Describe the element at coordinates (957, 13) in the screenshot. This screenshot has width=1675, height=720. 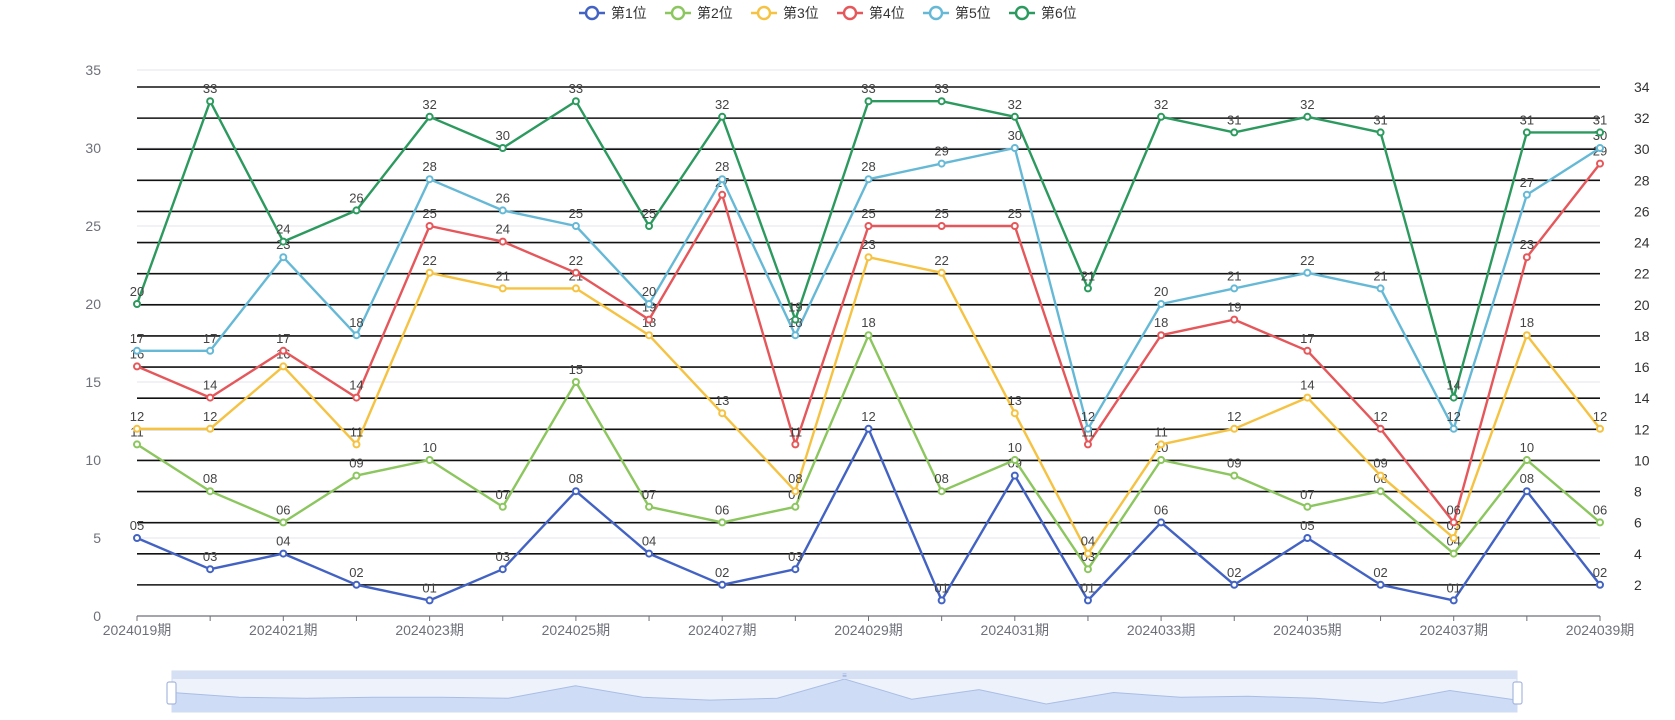
I see `legend-item: 第5位` at that location.